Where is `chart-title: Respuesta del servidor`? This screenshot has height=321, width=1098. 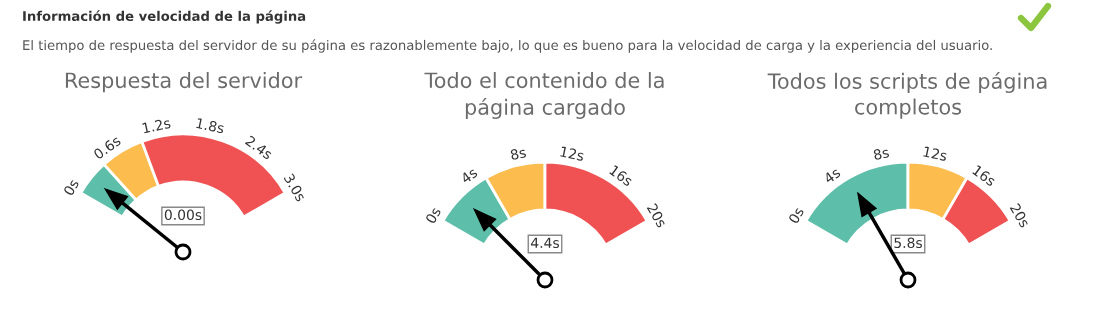
chart-title: Respuesta del servidor is located at coordinates (184, 82).